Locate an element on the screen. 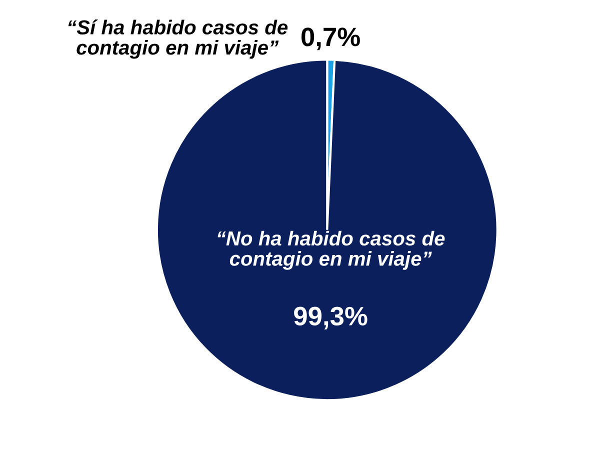  data-label: 99,3% is located at coordinates (331, 318).